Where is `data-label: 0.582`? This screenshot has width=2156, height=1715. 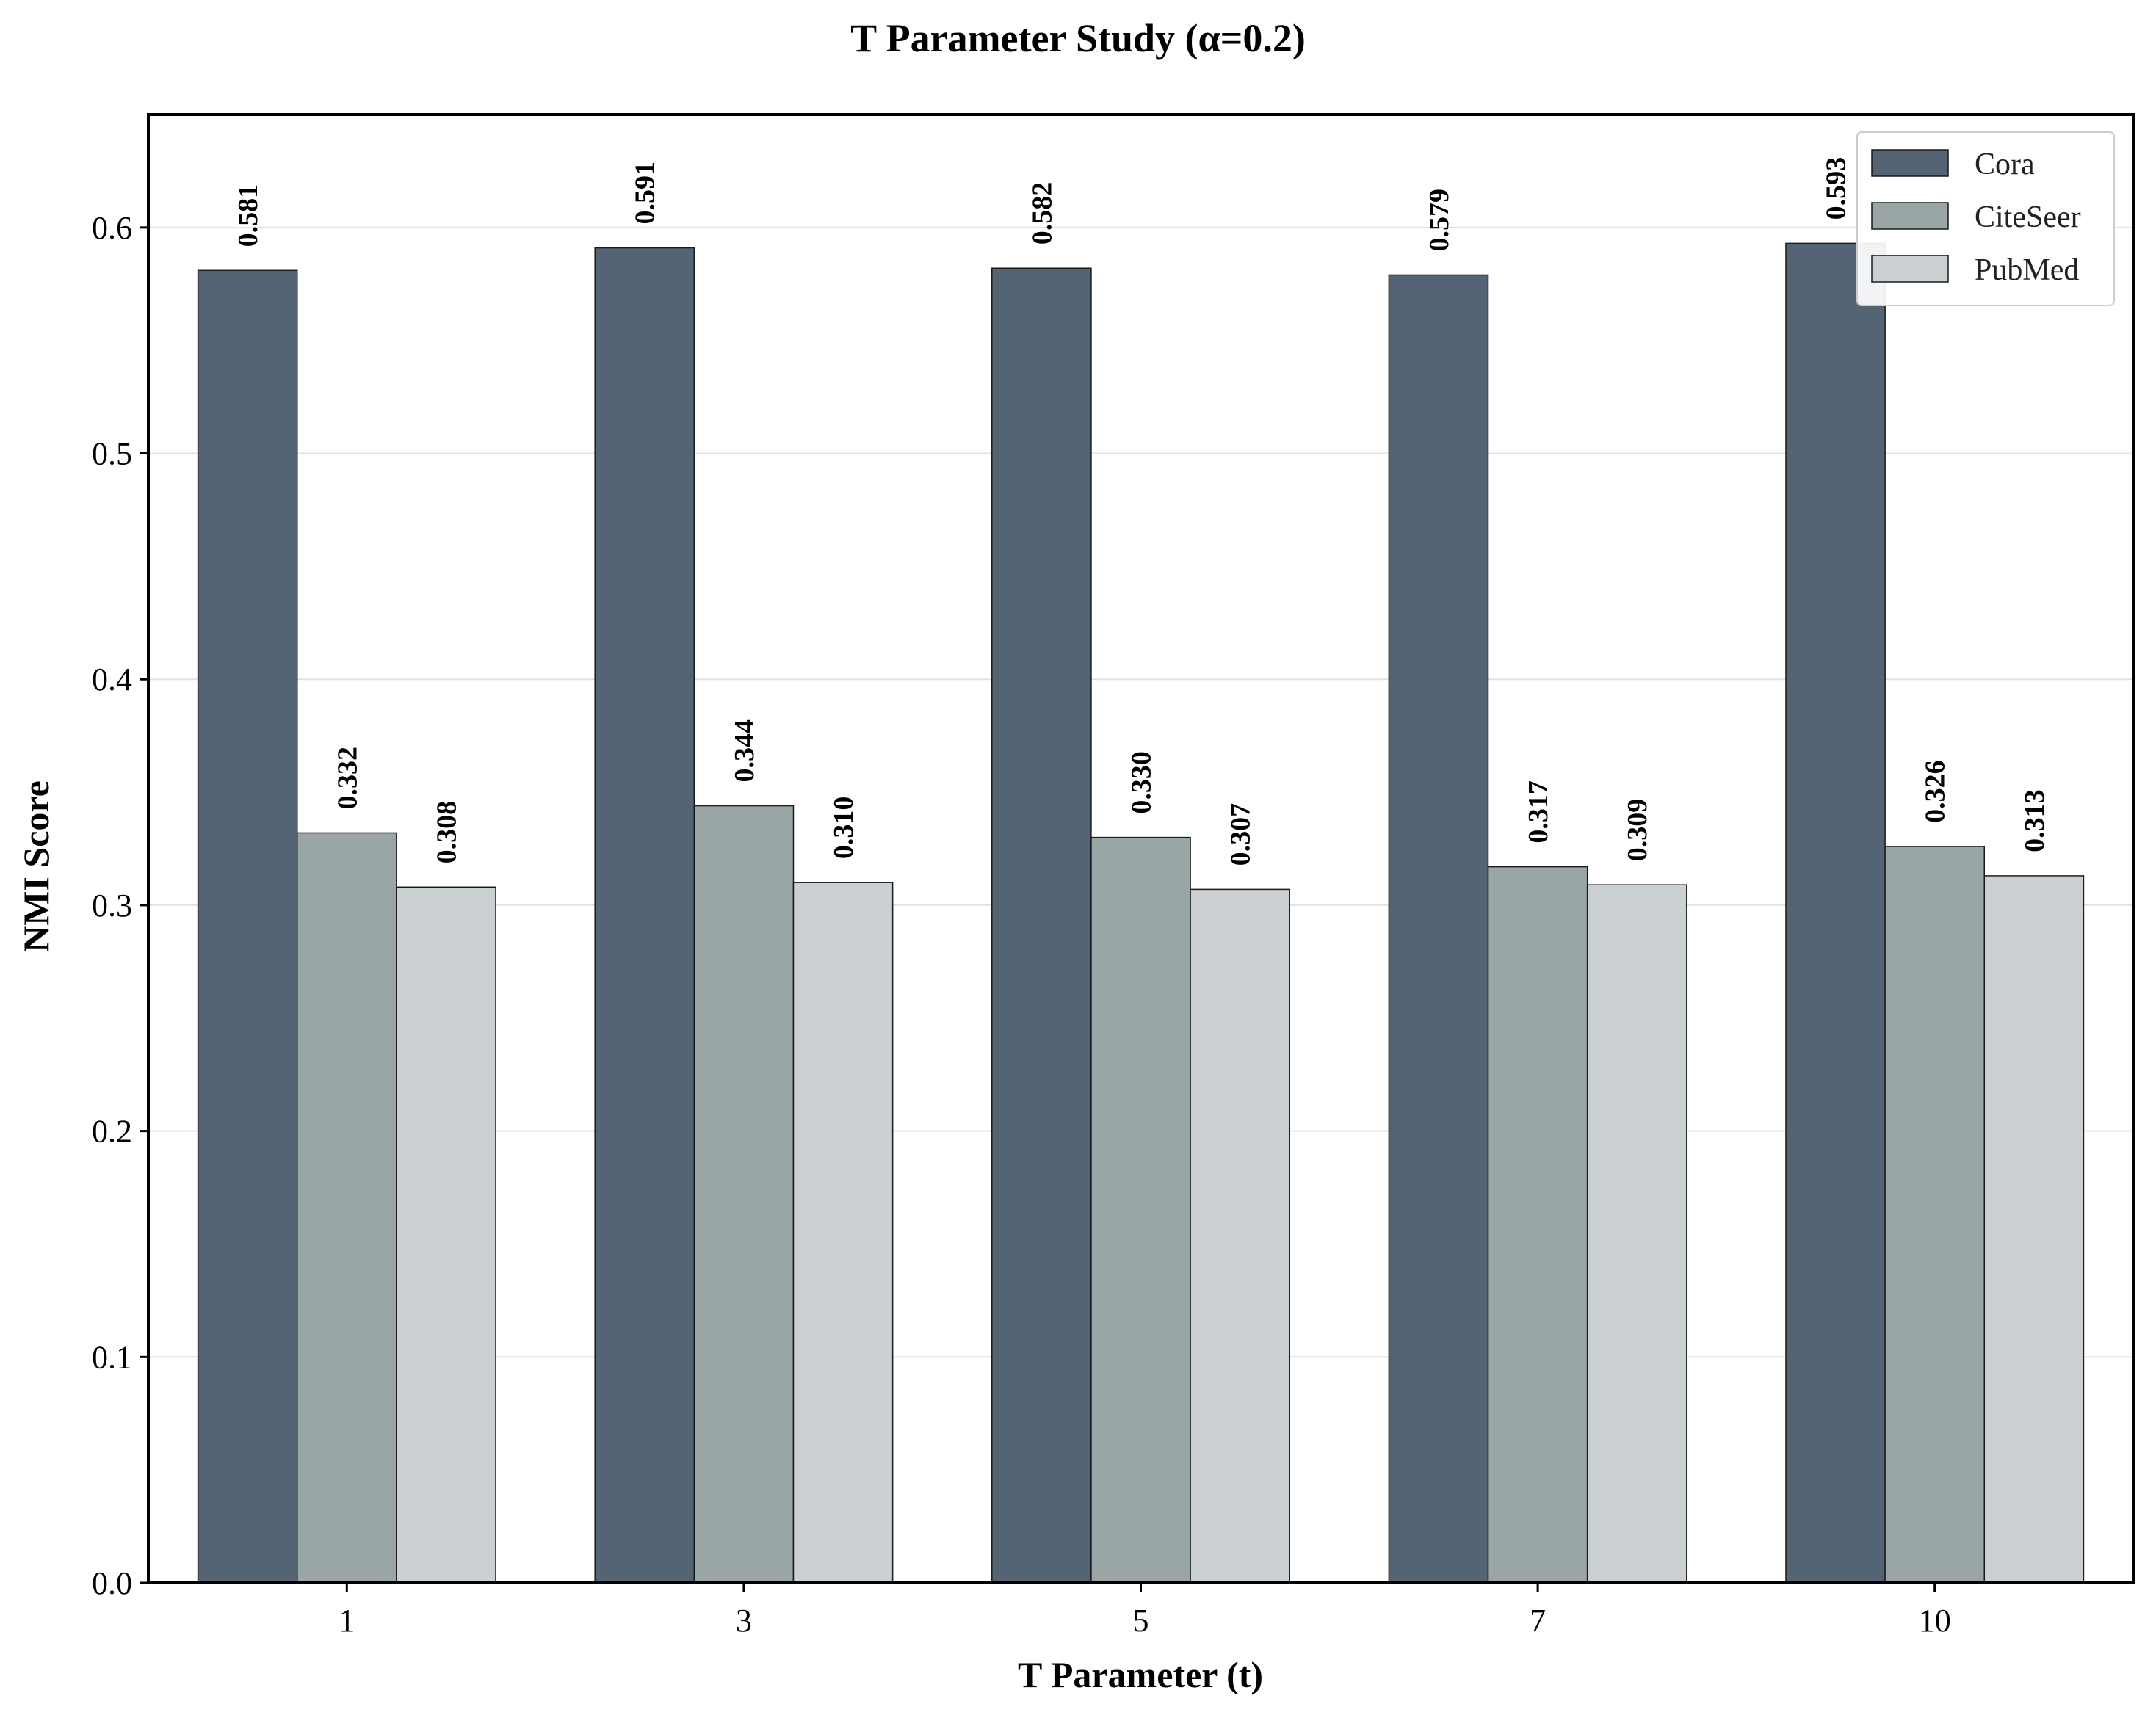 data-label: 0.582 is located at coordinates (1042, 213).